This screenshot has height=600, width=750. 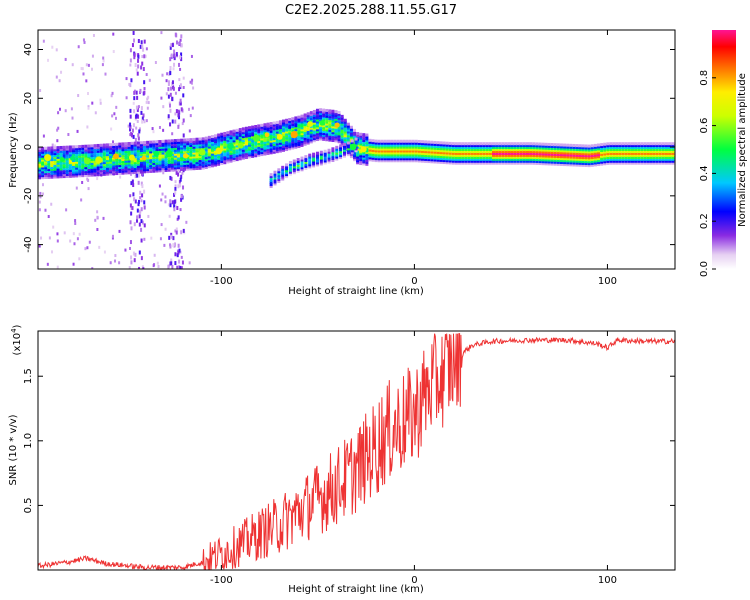 What do you see at coordinates (170, 177) in the screenshot?
I see `heatmap-noise` at bounding box center [170, 177].